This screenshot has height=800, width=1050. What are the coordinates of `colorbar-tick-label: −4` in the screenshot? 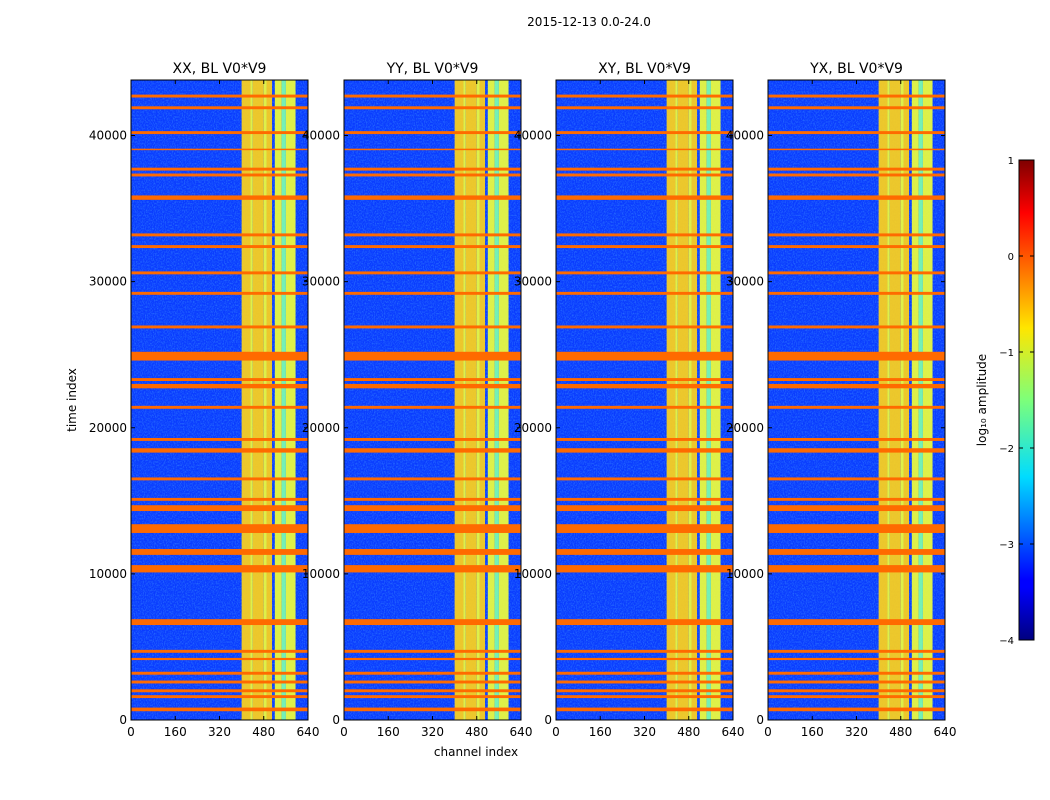 It's located at (1006, 641).